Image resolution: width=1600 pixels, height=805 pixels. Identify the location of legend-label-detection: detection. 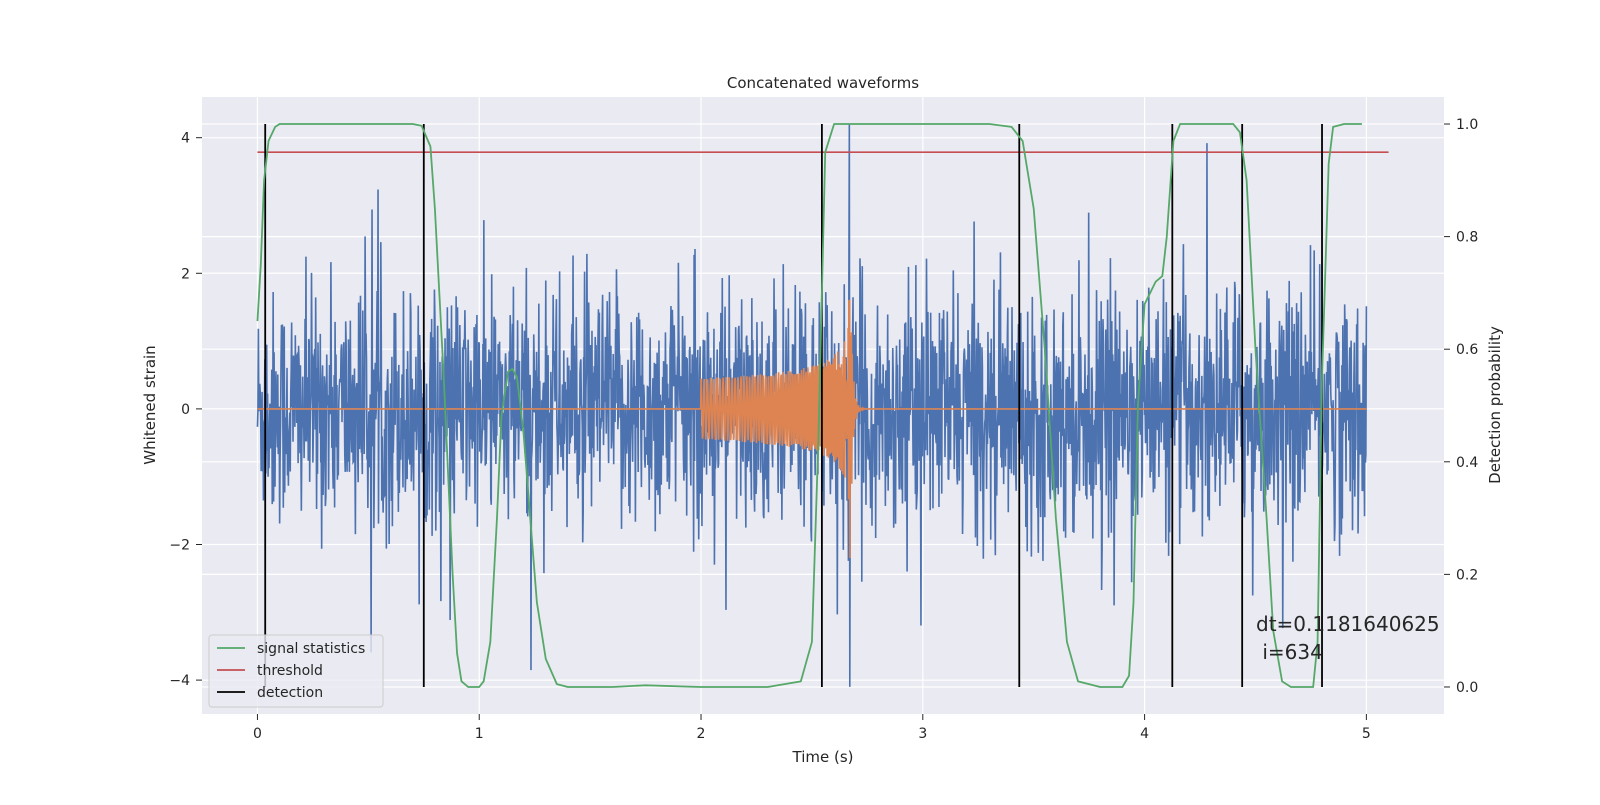
(290, 693).